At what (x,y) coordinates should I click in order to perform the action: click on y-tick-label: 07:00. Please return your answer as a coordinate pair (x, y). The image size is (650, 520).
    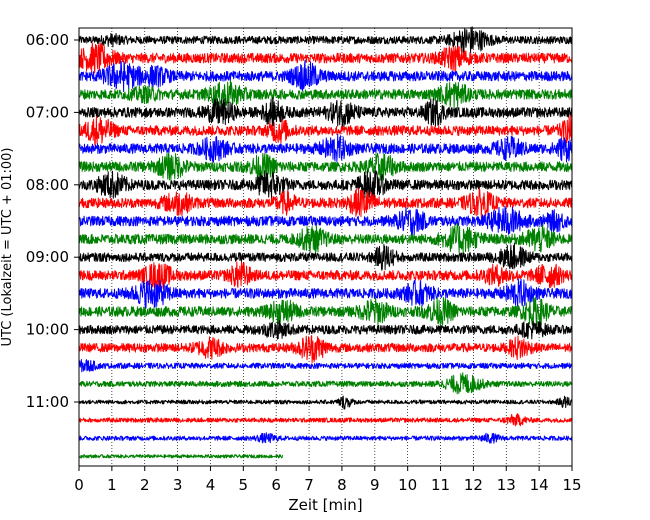
    Looking at the image, I should click on (47, 112).